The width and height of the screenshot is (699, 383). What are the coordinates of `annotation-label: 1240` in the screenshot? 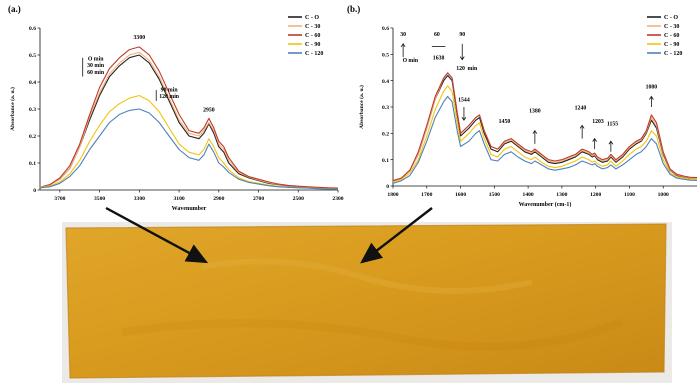 It's located at (581, 109).